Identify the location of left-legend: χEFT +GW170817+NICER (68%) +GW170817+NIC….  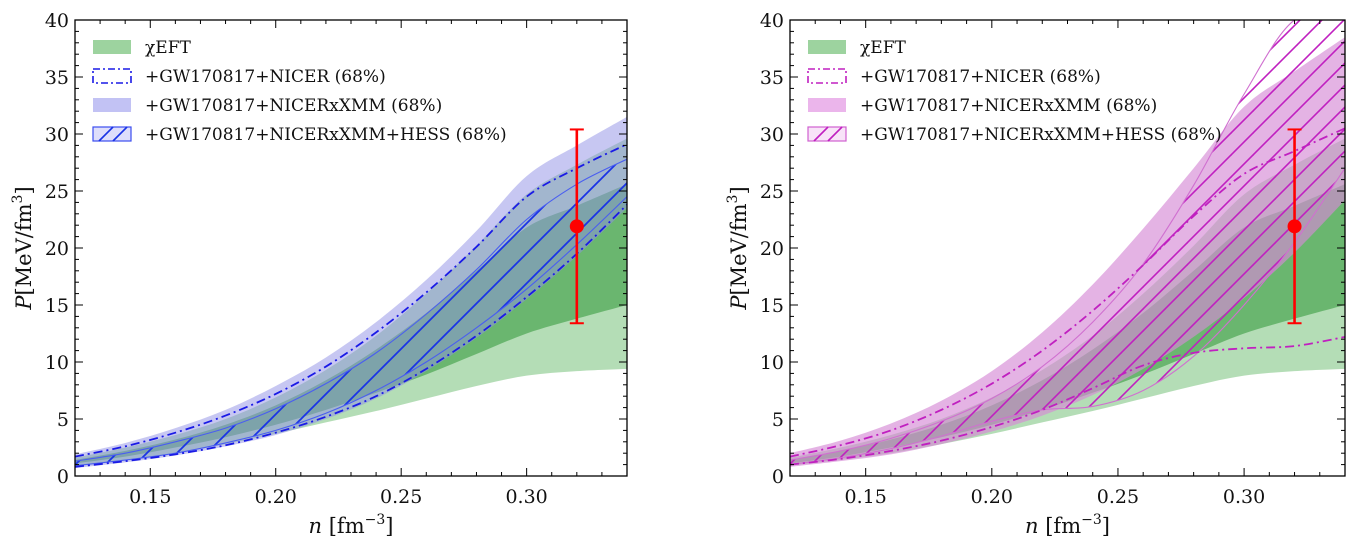
(299, 91).